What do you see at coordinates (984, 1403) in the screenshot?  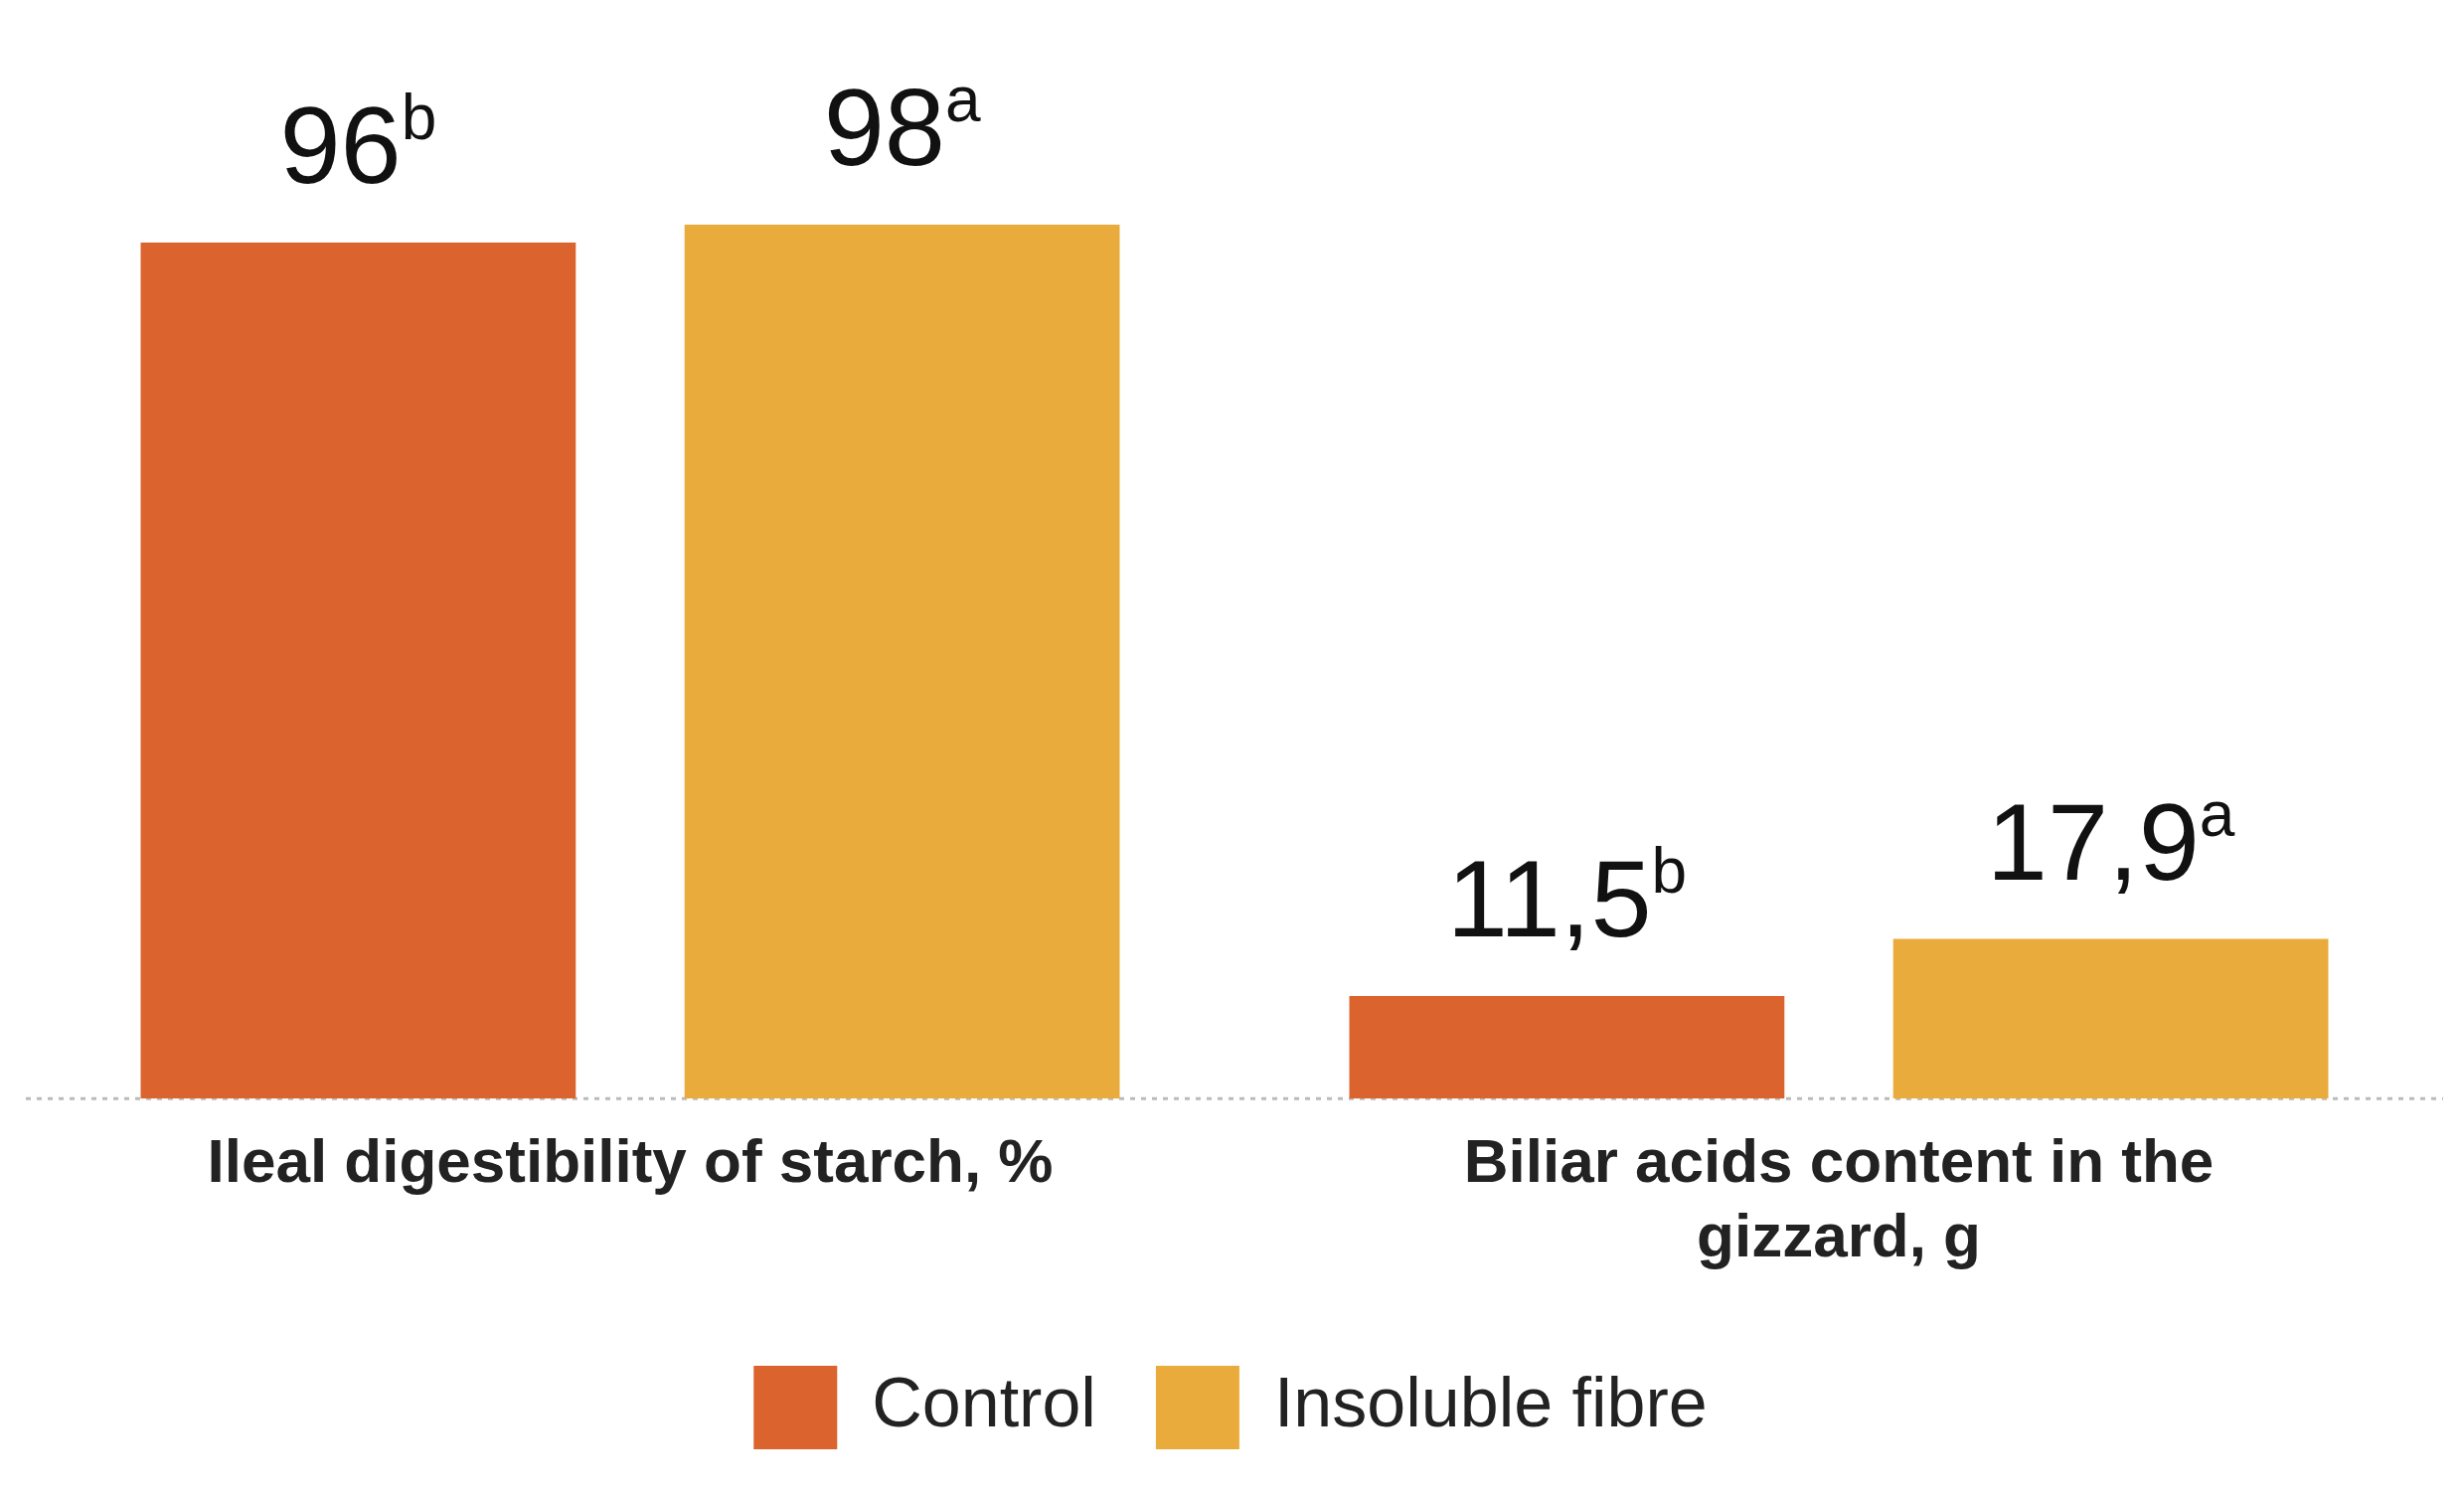 I see `legend-label: Control` at bounding box center [984, 1403].